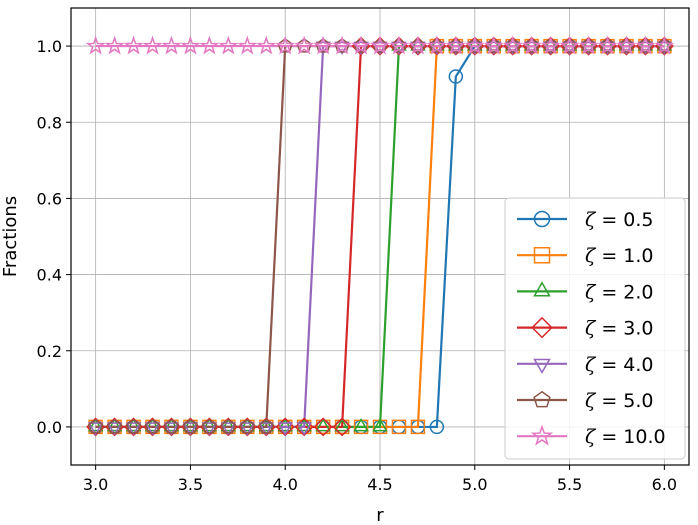 The width and height of the screenshot is (698, 525). Describe the element at coordinates (664, 484) in the screenshot. I see `x-tick-label: 6.0` at that location.